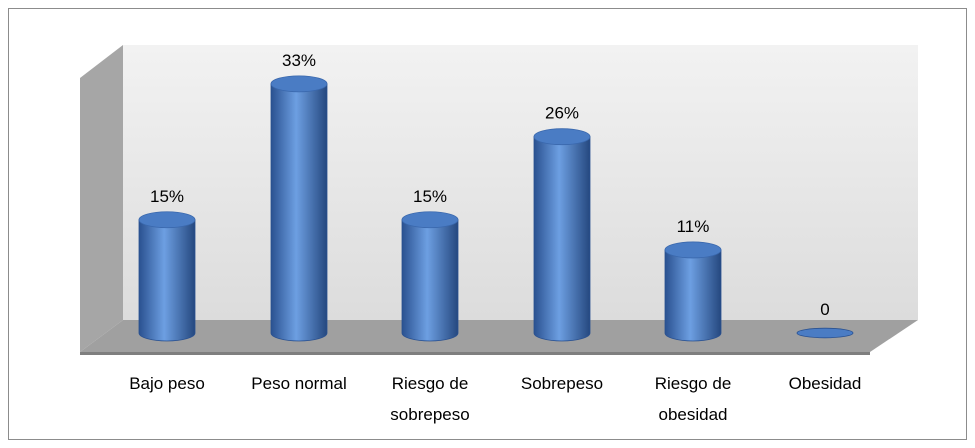 The image size is (975, 448). Describe the element at coordinates (299, 383) in the screenshot. I see `x-tick-label: Peso normal` at that location.